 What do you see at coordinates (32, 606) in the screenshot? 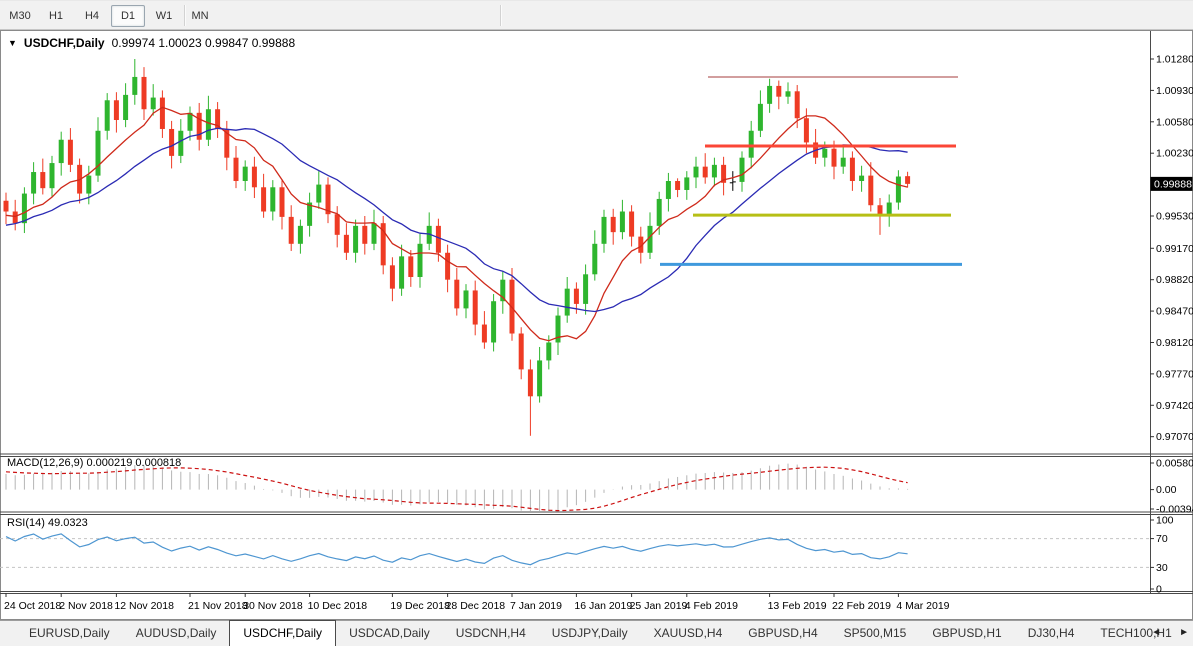
I see `svg-text: 24 Oct 2018` at bounding box center [32, 606].